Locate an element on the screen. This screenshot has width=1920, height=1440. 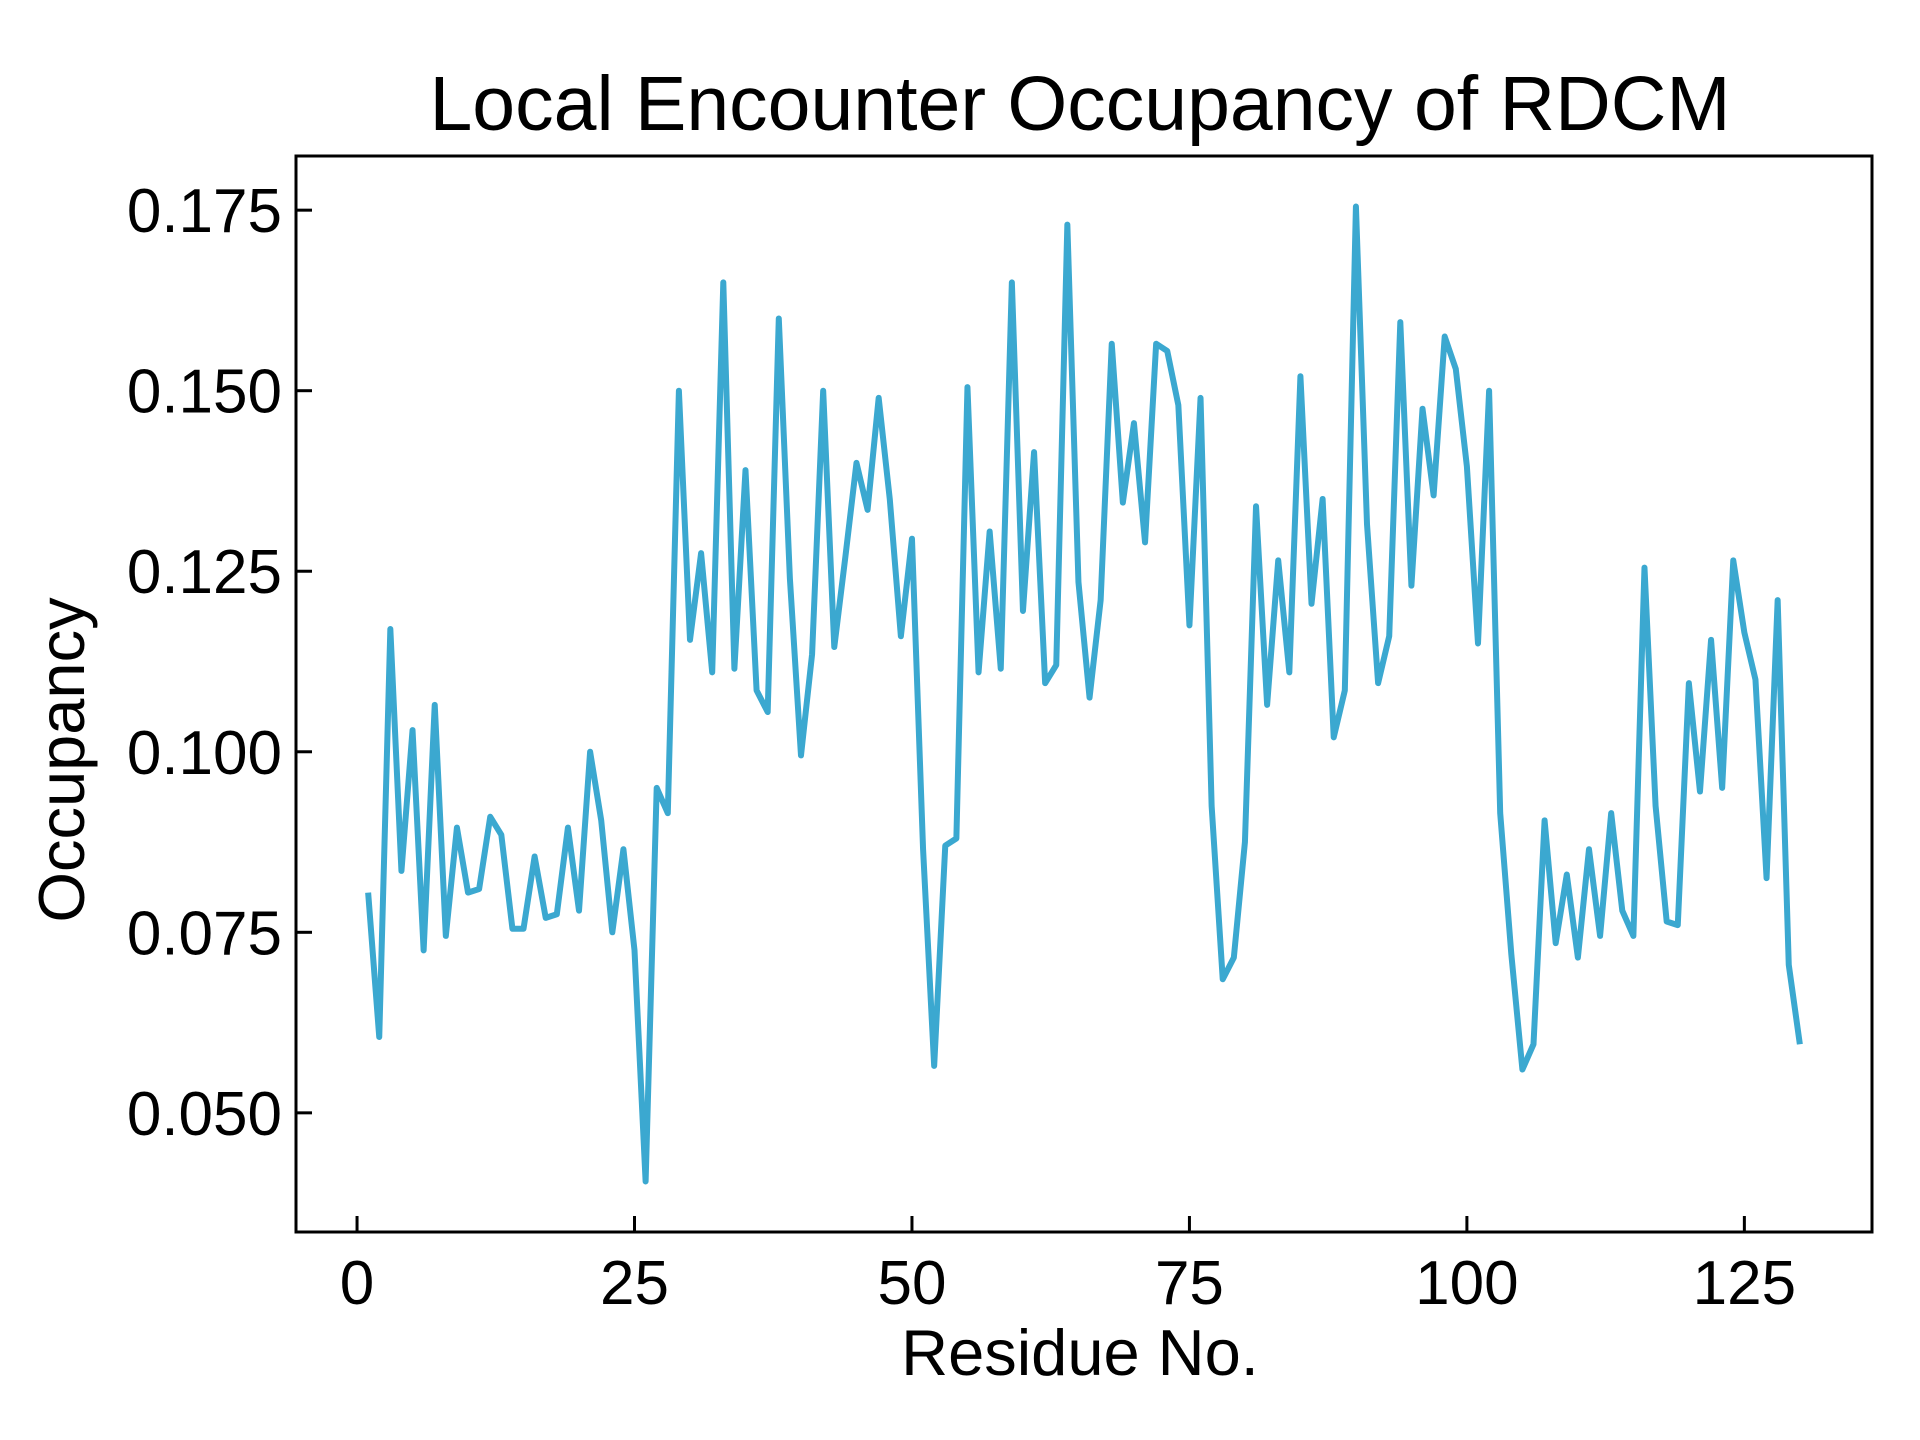
y-tick-label: 0.075 is located at coordinates (204, 933).